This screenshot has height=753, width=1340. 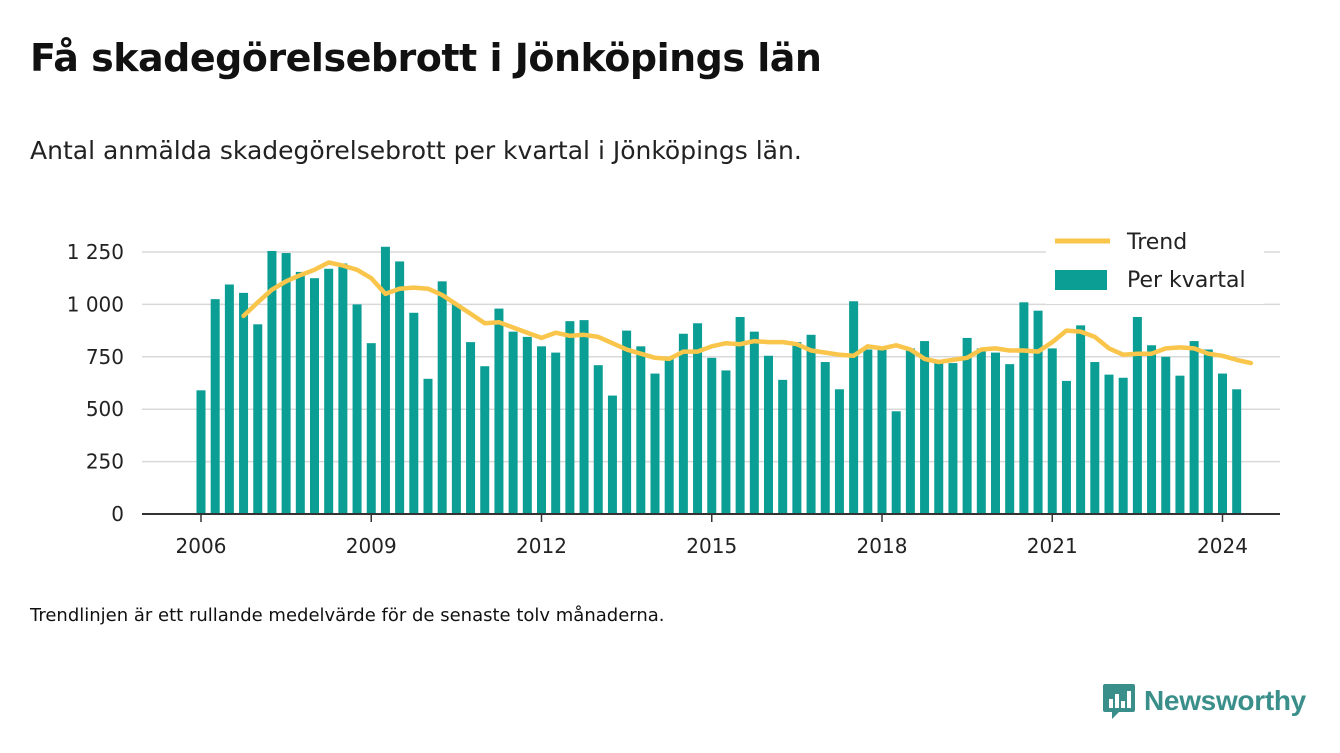 What do you see at coordinates (1186, 280) in the screenshot?
I see `legend-label-per-kvartal: Per kvartal` at bounding box center [1186, 280].